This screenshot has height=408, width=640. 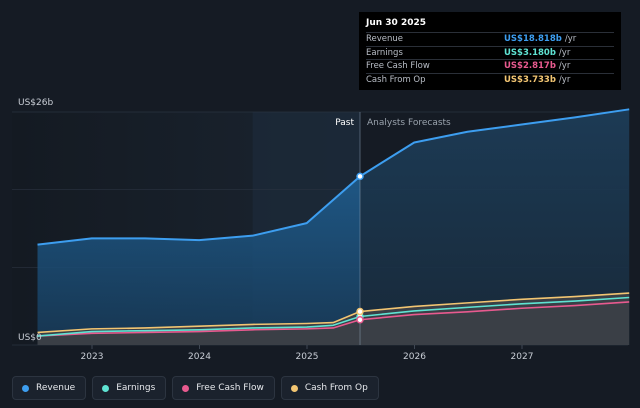 I want to click on legend-label: Revenue, so click(x=56, y=388).